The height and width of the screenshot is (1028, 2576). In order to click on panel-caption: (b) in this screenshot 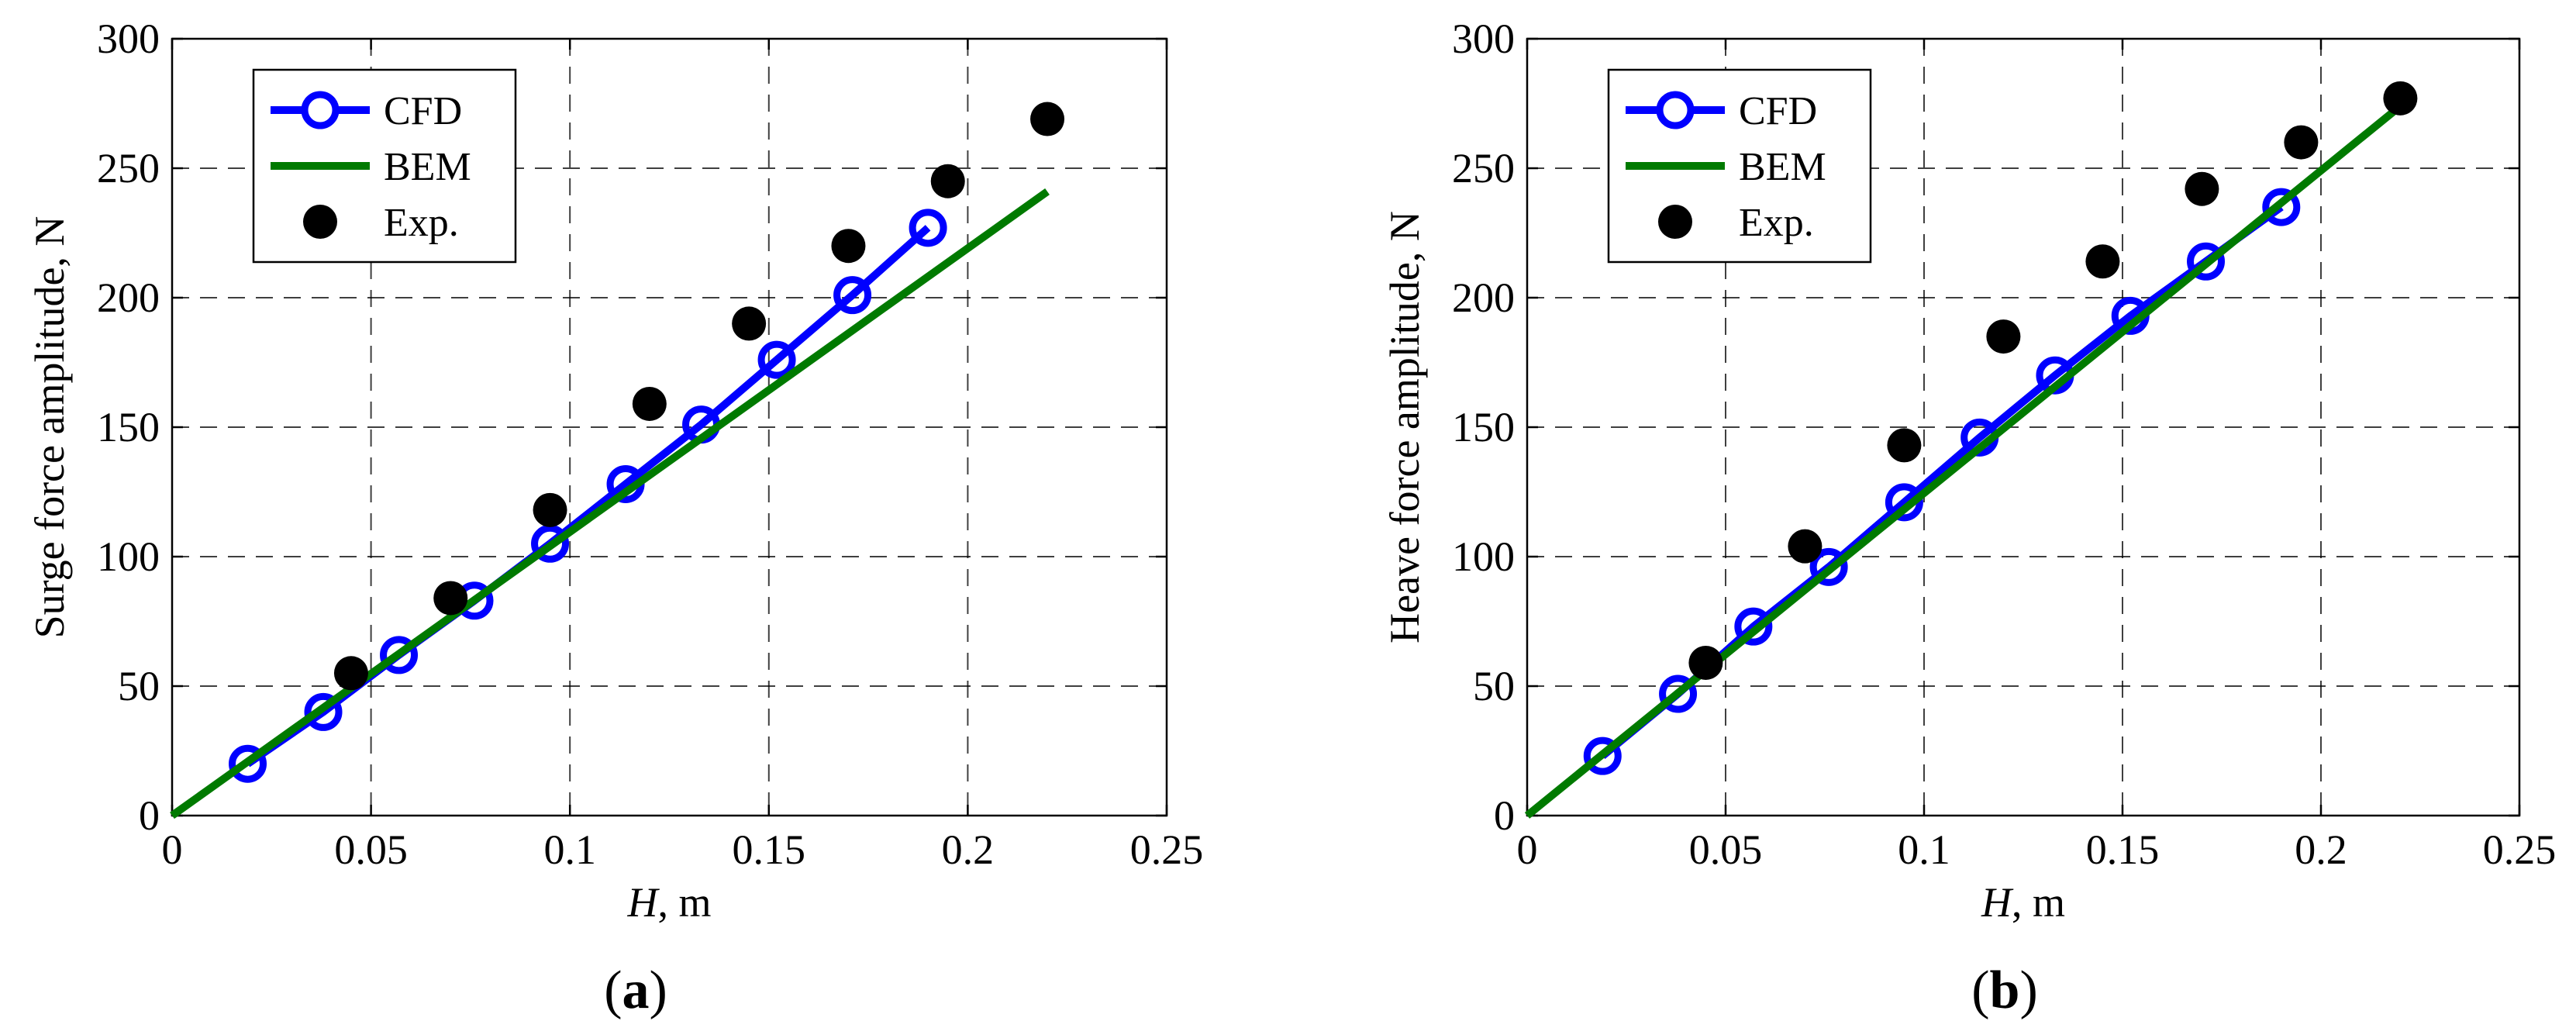, I will do `click(2004, 991)`.